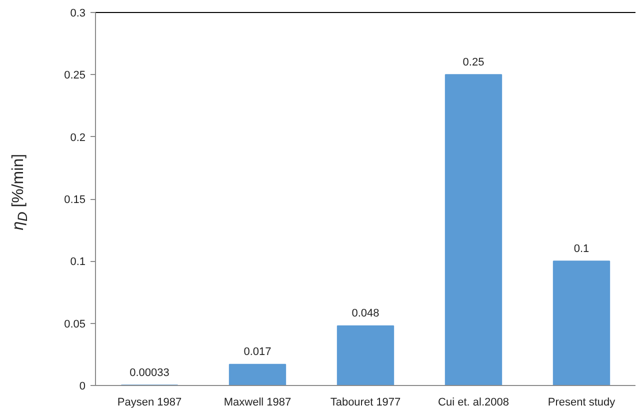 This screenshot has height=415, width=643. I want to click on y-tick-label: 0.15, so click(75, 200).